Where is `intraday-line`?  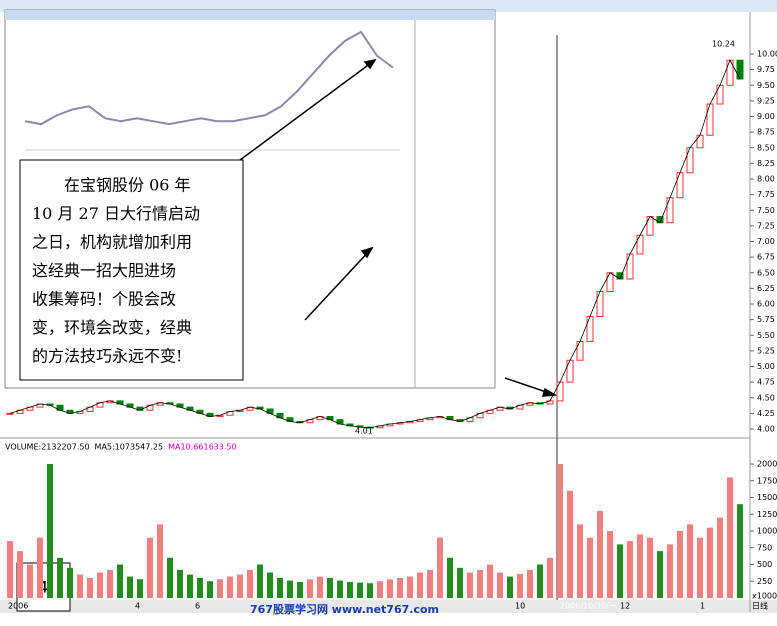 intraday-line is located at coordinates (209, 78).